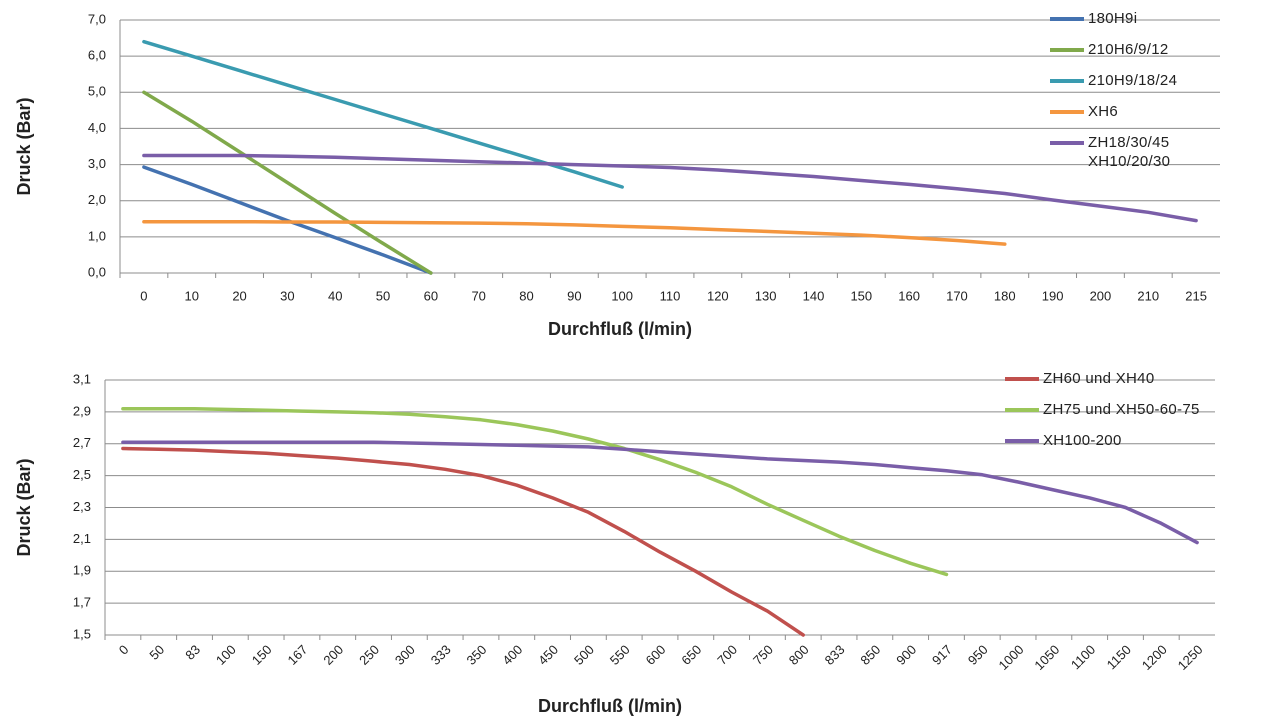  What do you see at coordinates (584, 655) in the screenshot?
I see `x-tick-label: 500` at bounding box center [584, 655].